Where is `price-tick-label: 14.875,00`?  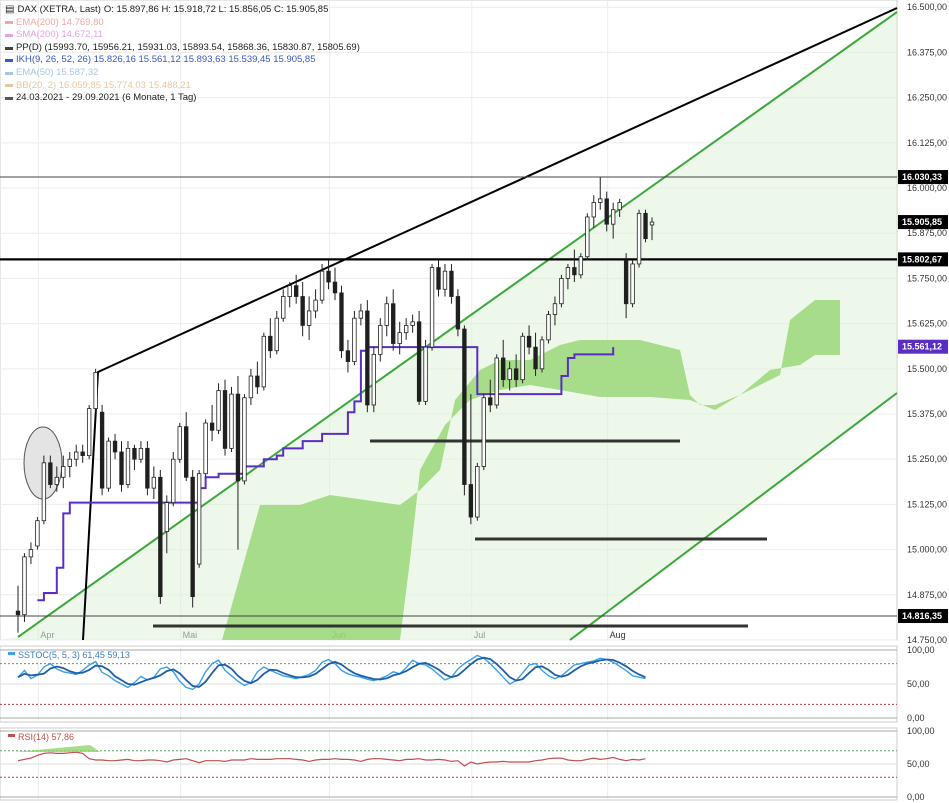
price-tick-label: 14.875,00 is located at coordinates (927, 595).